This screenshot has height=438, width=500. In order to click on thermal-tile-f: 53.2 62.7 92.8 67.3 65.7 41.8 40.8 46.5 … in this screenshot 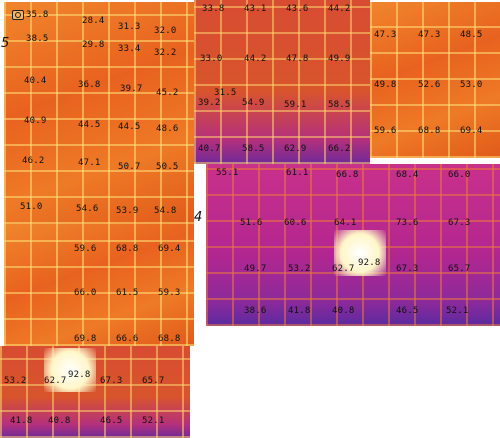, I will do `click(95, 392)`.